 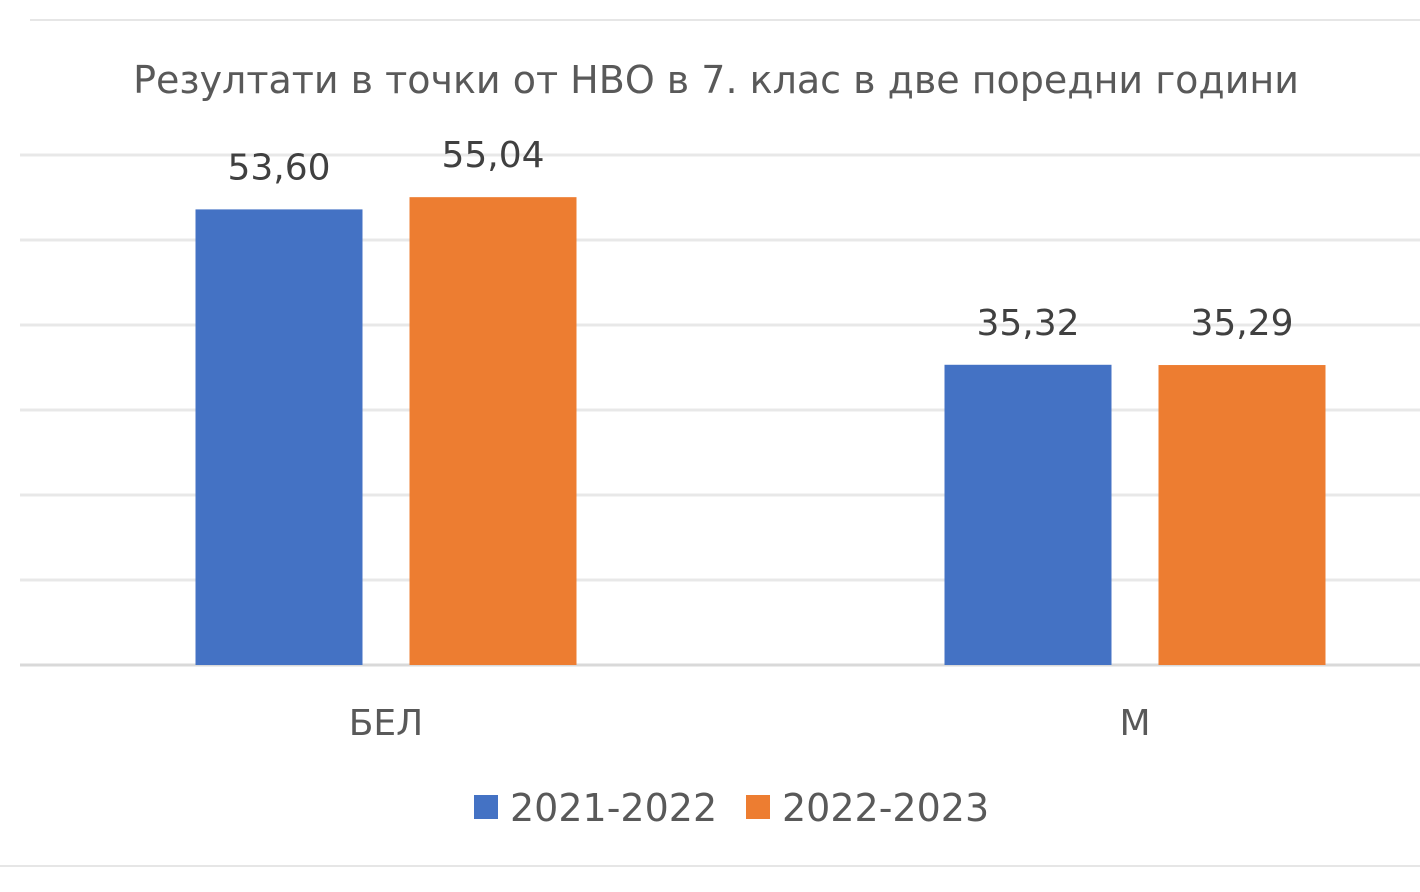 I want to click on data-label: 35,29, so click(x=1241, y=323).